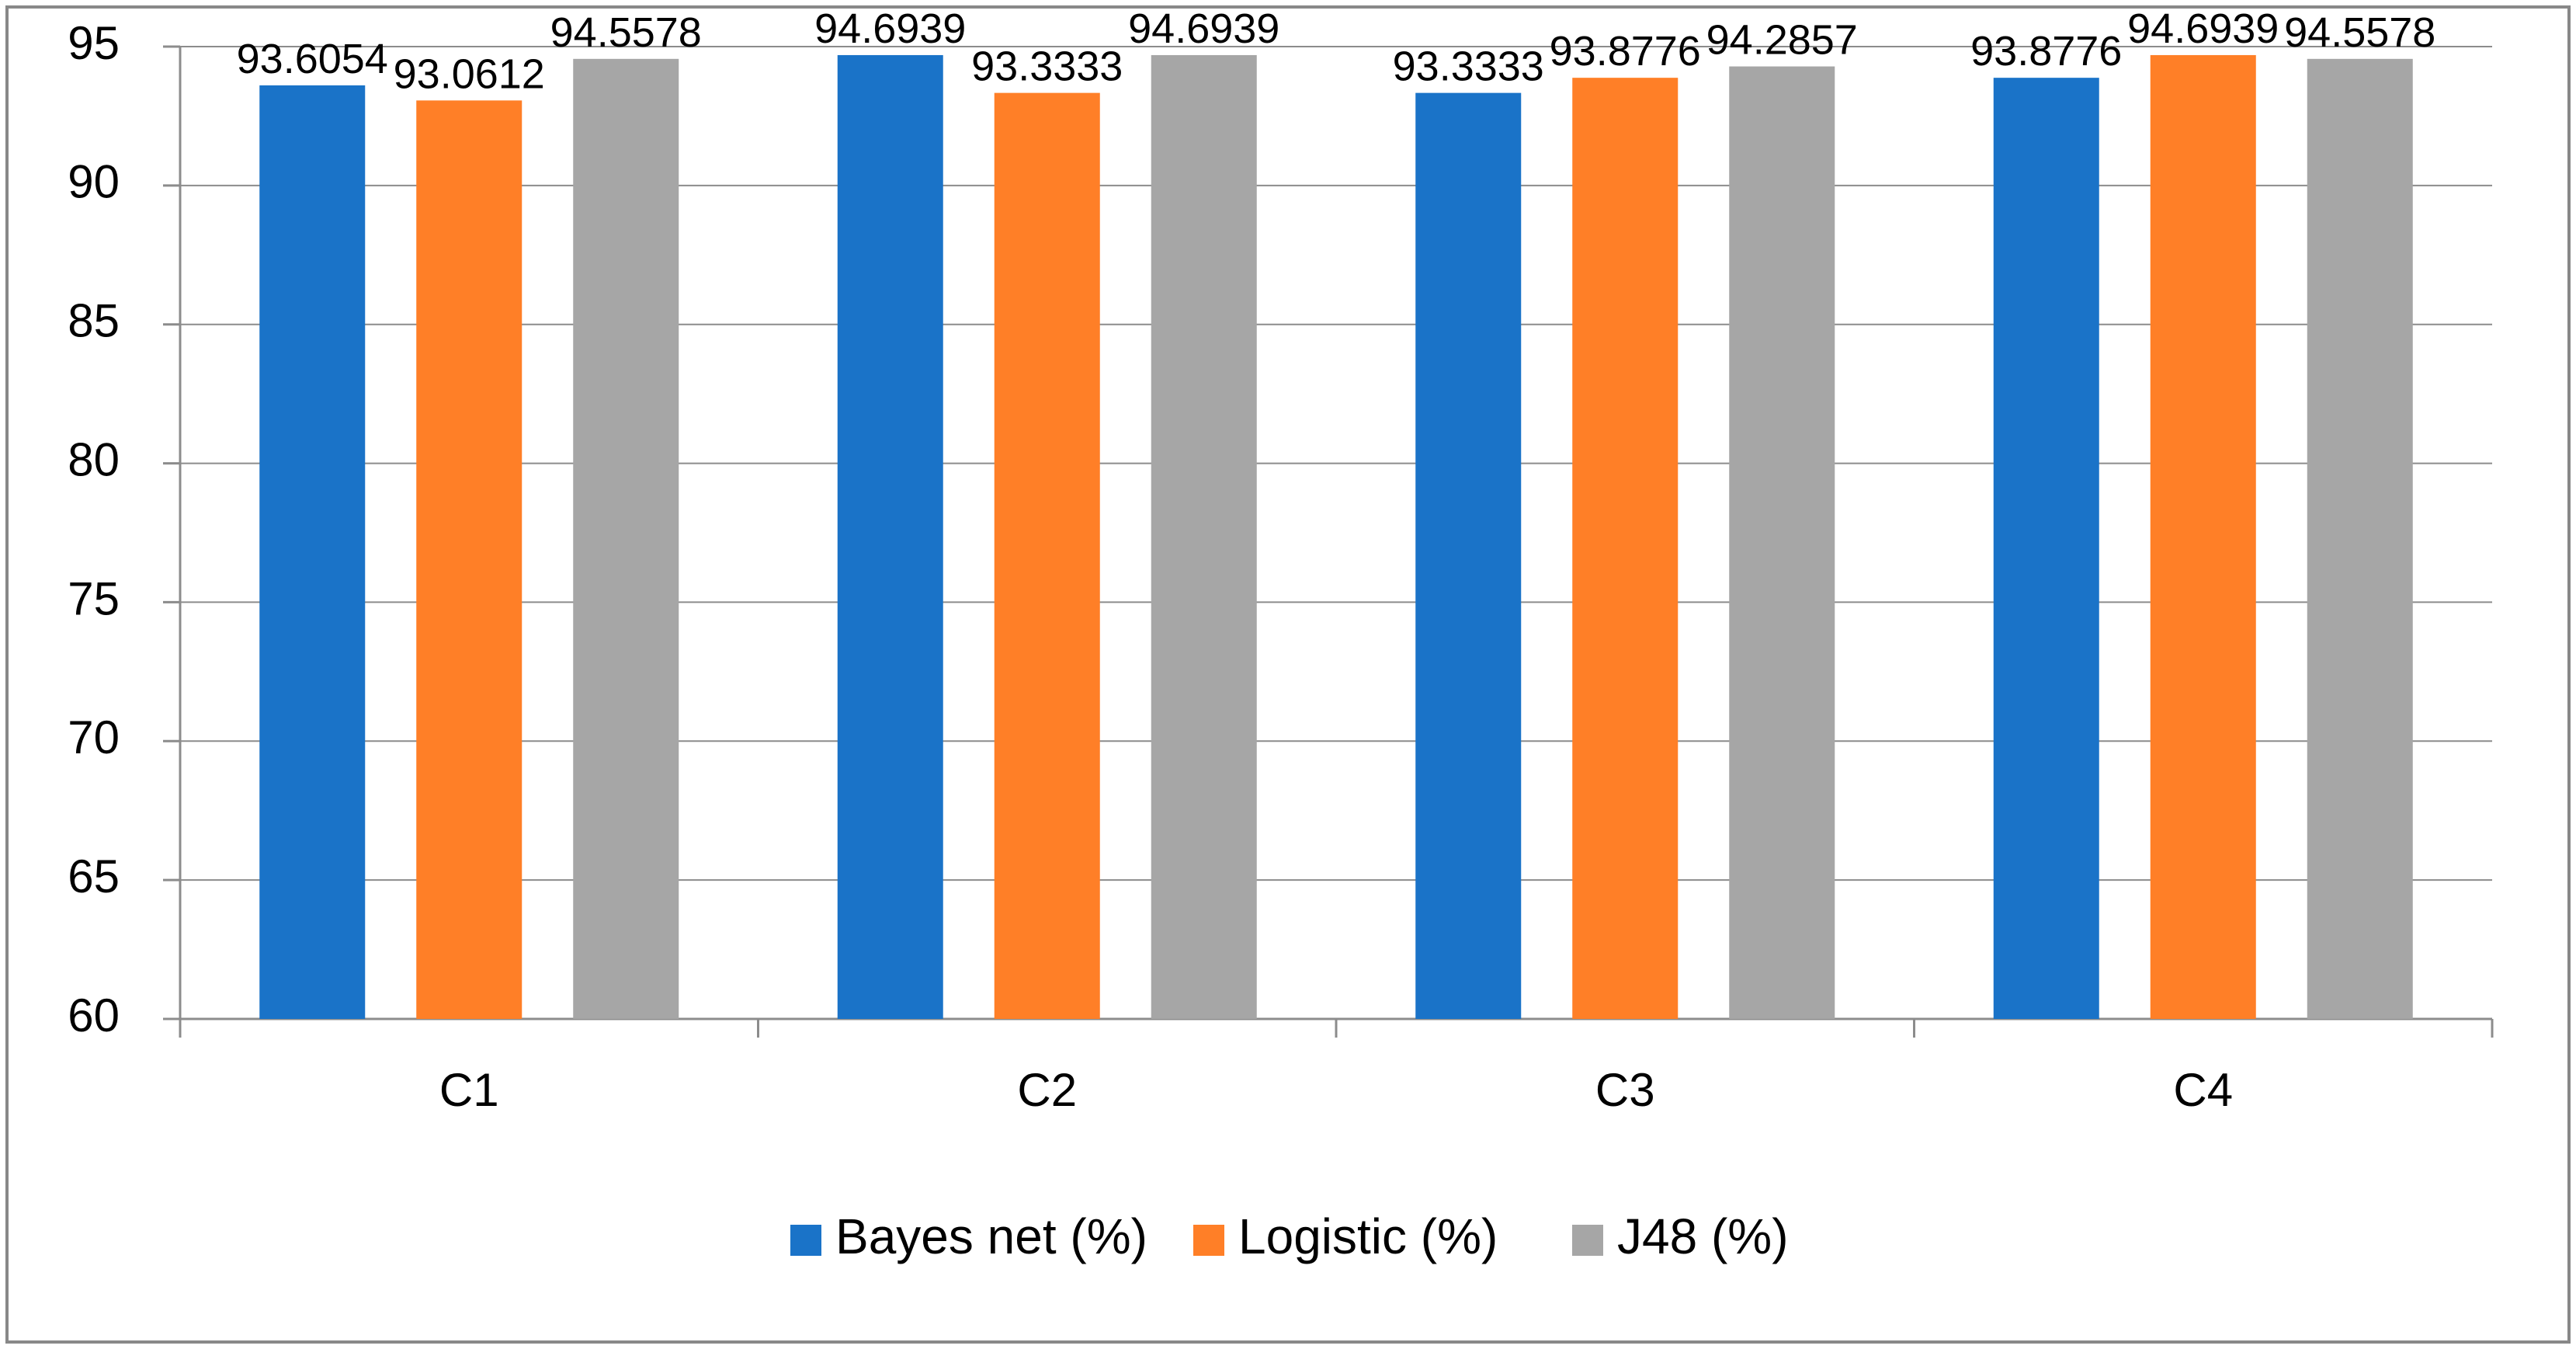  What do you see at coordinates (469, 1090) in the screenshot?
I see `x-tick-label: C1` at bounding box center [469, 1090].